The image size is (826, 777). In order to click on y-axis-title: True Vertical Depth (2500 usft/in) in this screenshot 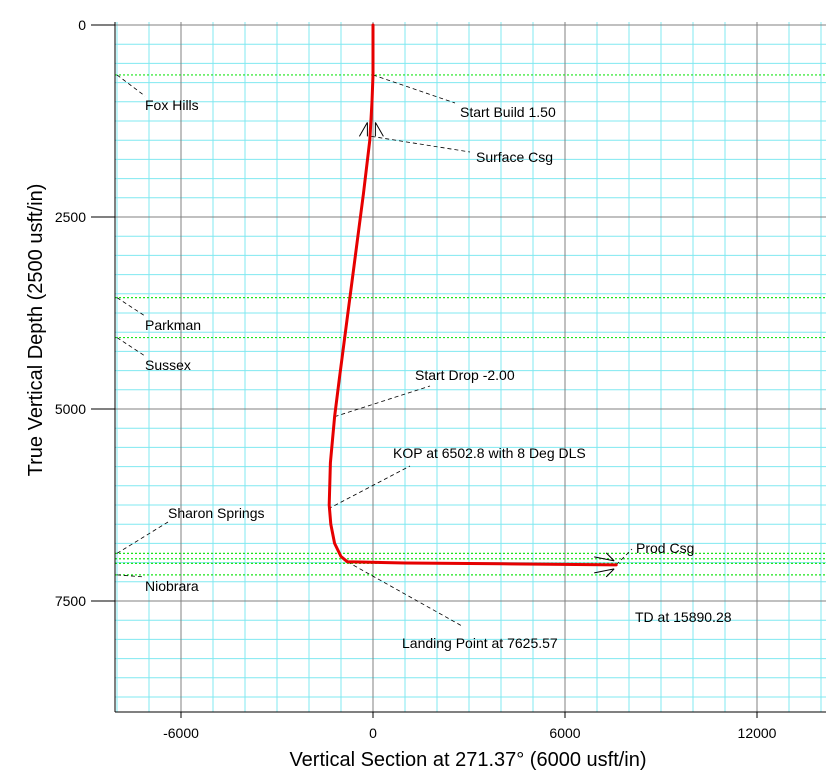, I will do `click(36, 330)`.